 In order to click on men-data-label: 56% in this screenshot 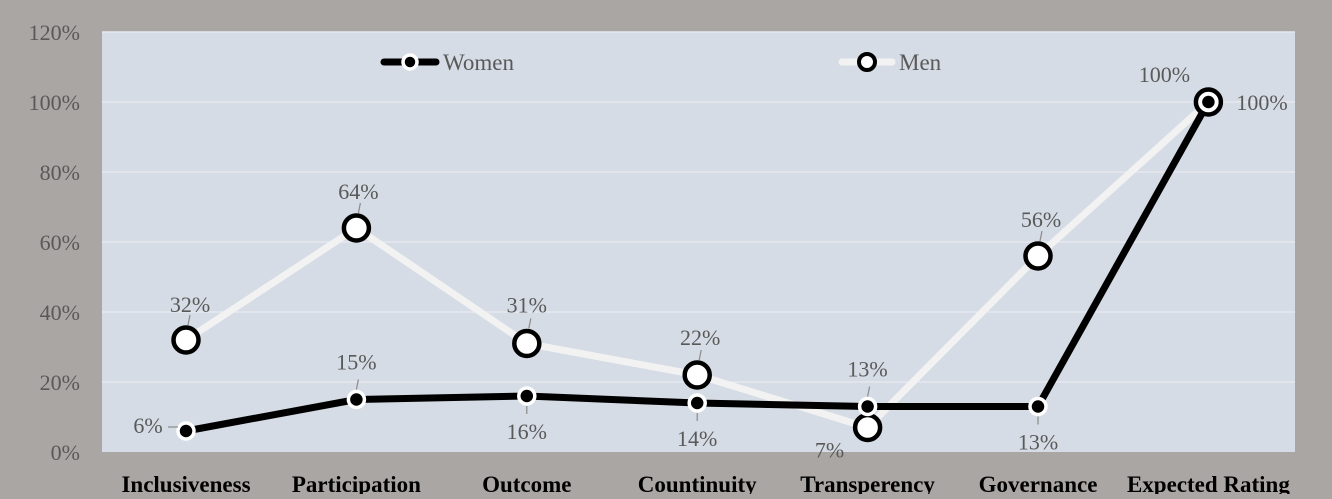, I will do `click(1041, 219)`.